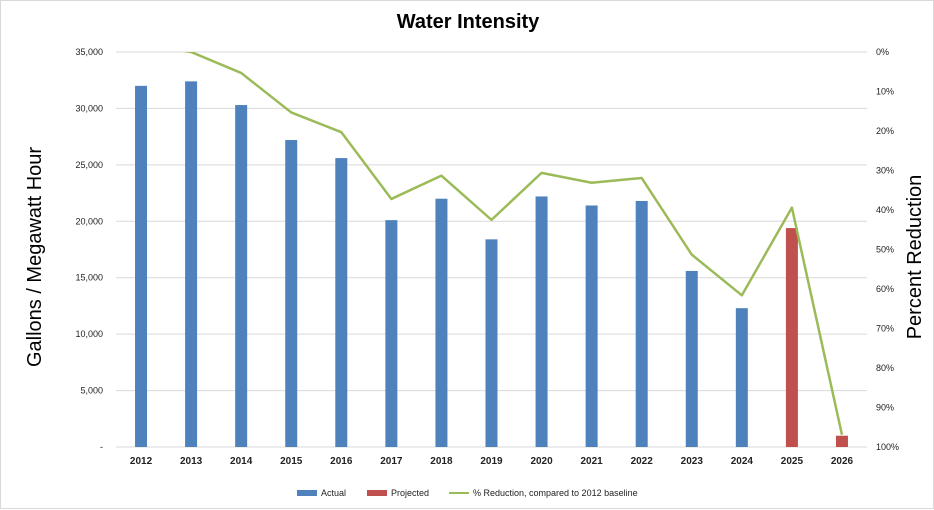  What do you see at coordinates (468, 22) in the screenshot?
I see `chart-title: Water Intensity` at bounding box center [468, 22].